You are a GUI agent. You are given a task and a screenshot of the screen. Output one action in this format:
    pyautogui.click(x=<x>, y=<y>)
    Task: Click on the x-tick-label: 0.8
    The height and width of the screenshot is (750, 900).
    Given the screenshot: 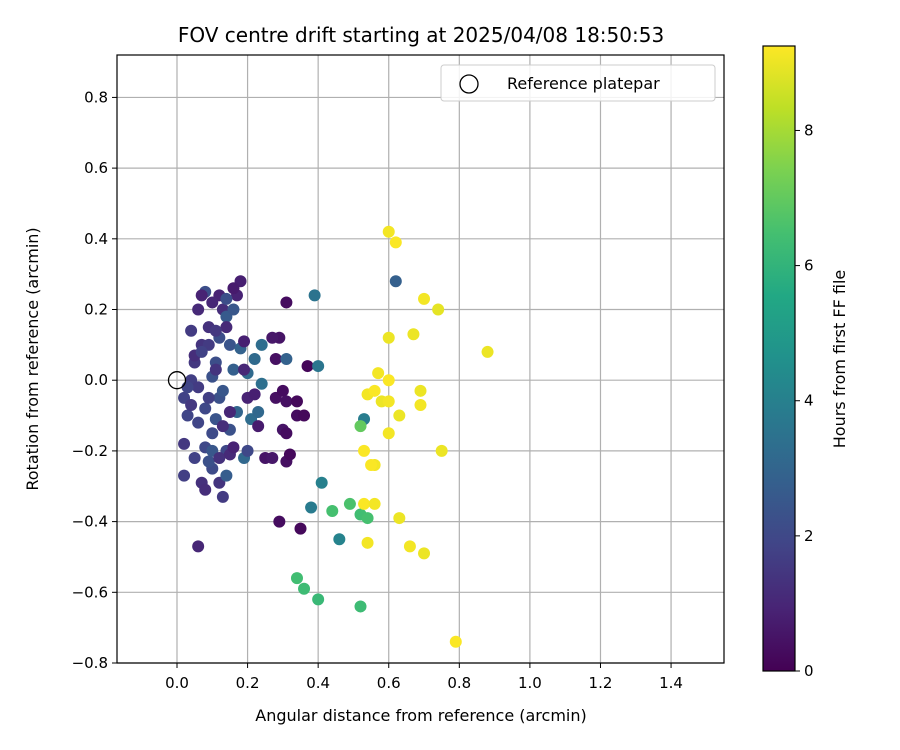 What is the action you would take?
    pyautogui.click(x=459, y=683)
    